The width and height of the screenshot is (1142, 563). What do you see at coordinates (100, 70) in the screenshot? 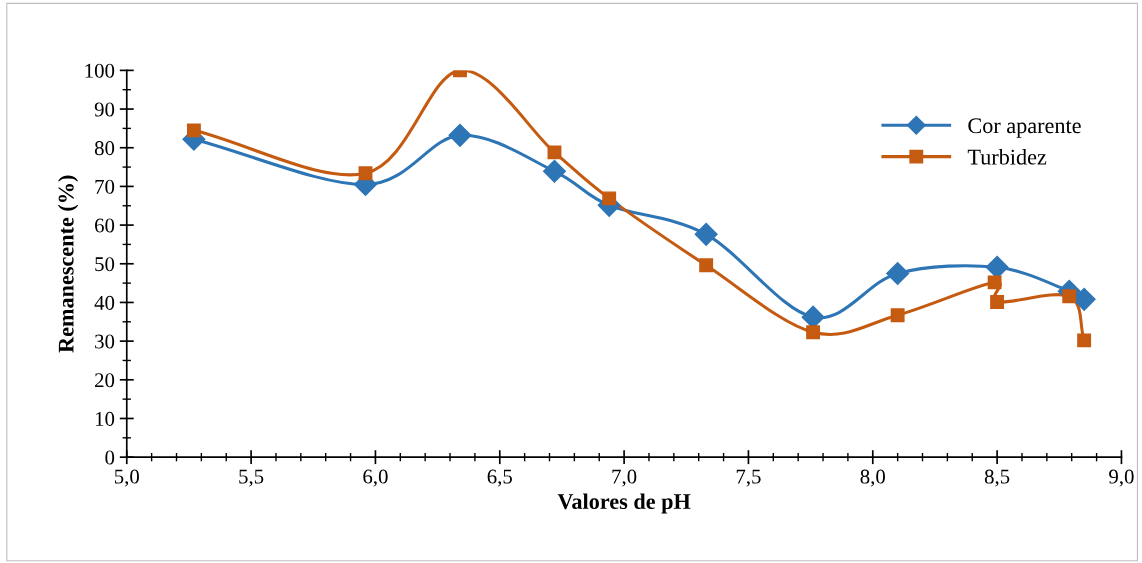
I see `y-tick-label: 100` at bounding box center [100, 70].